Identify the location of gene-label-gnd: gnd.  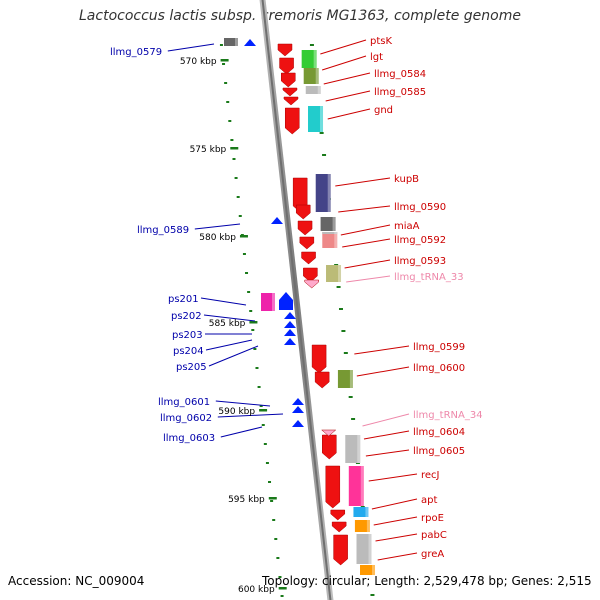
(383, 110).